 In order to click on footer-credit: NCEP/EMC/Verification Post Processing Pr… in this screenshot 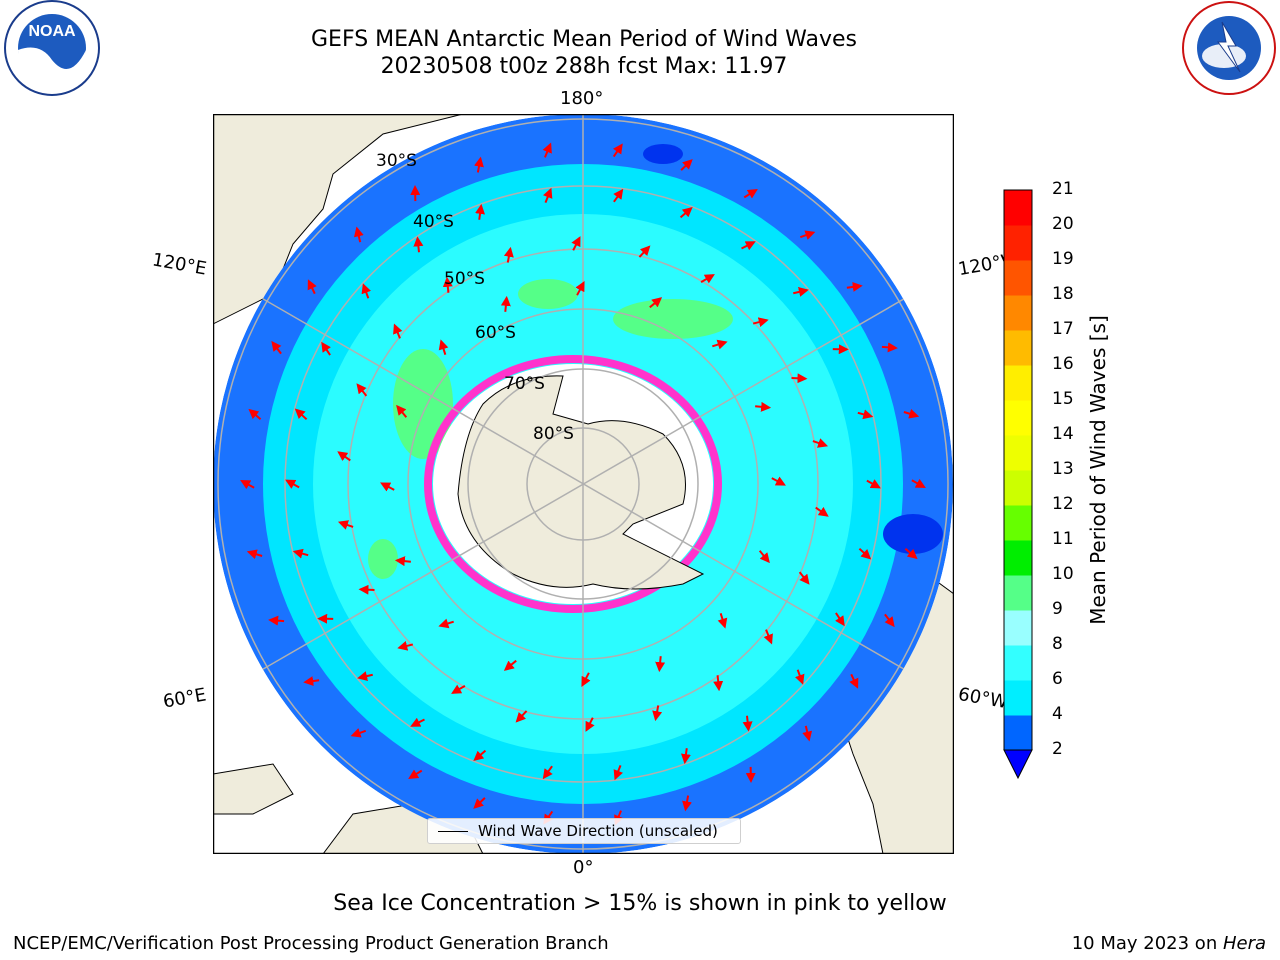, I will do `click(311, 943)`.